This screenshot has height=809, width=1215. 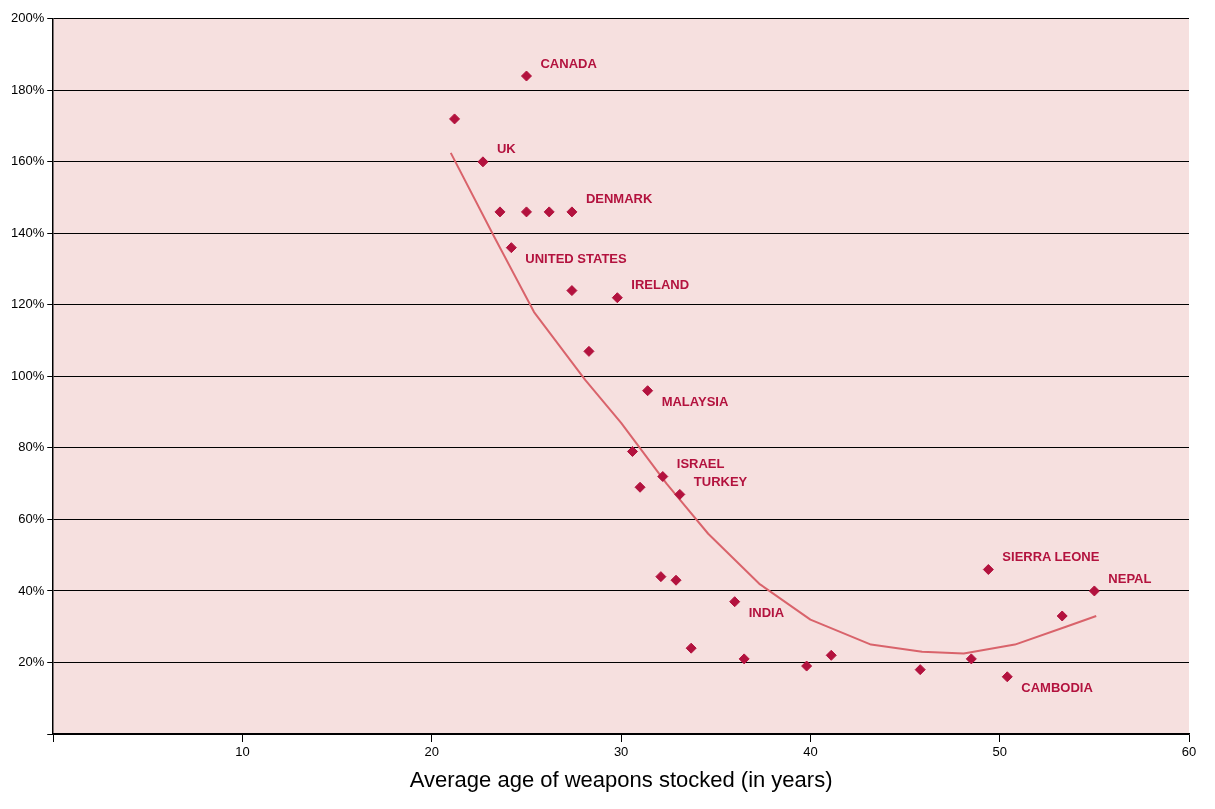 I want to click on x-tick-label: 20, so click(x=432, y=752).